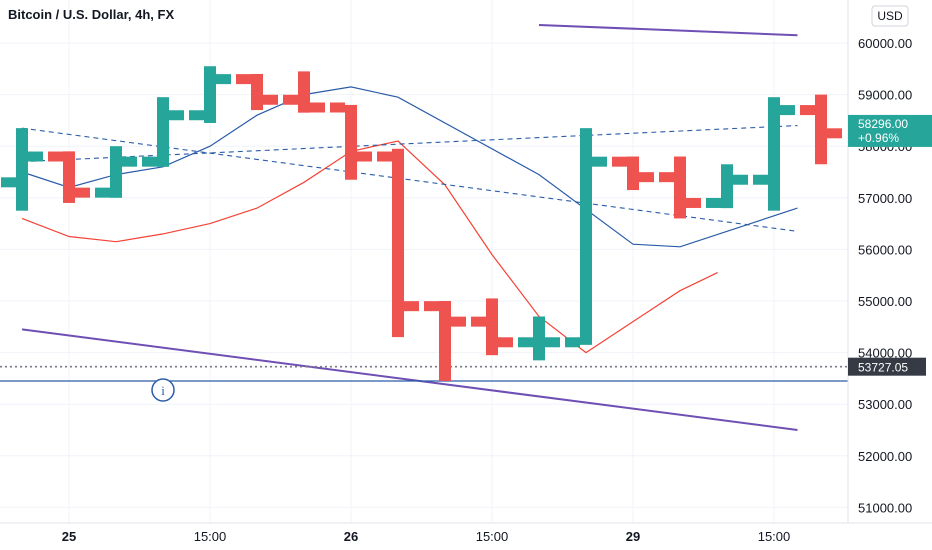 Image resolution: width=932 pixels, height=550 pixels. I want to click on symbol-title: Bitcoin / U.S. Dollar, 4h, FX, so click(91, 14).